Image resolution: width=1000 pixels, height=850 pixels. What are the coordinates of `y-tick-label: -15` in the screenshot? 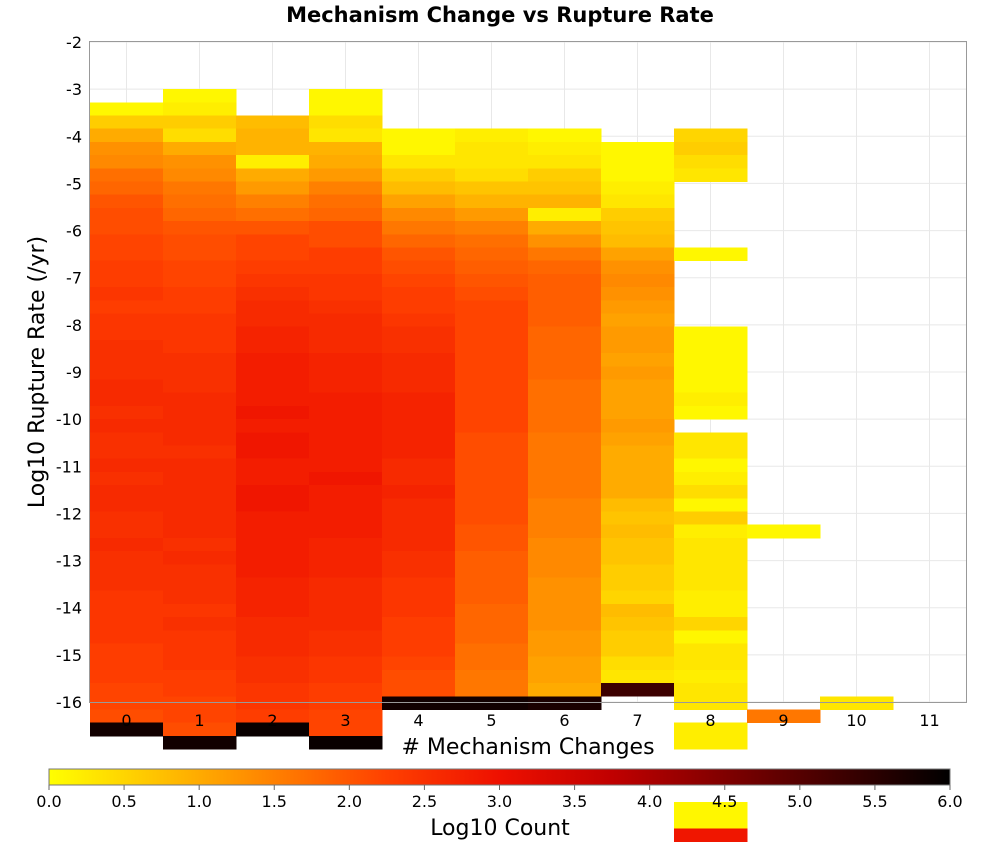 It's located at (69, 655).